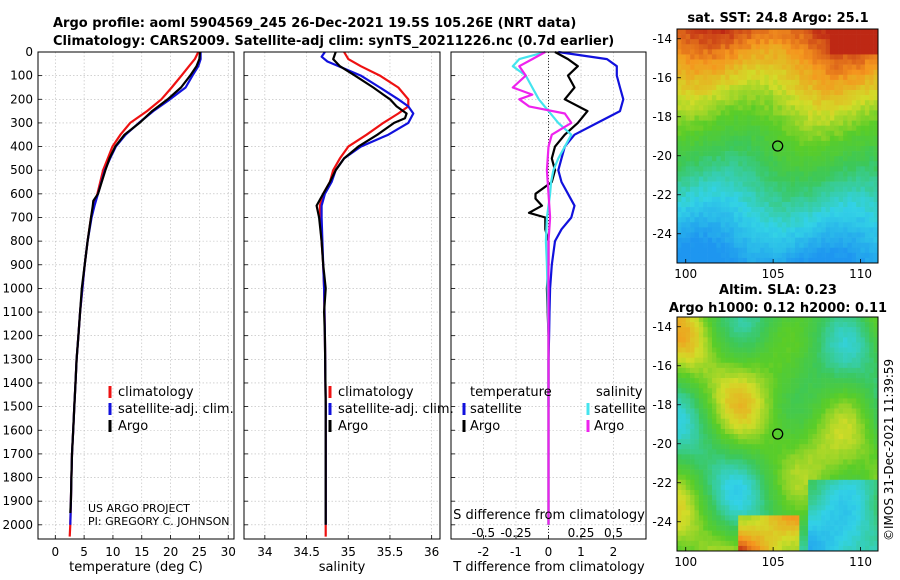 This screenshot has width=900, height=580. I want to click on y-tick-label: 200, so click(21, 99).